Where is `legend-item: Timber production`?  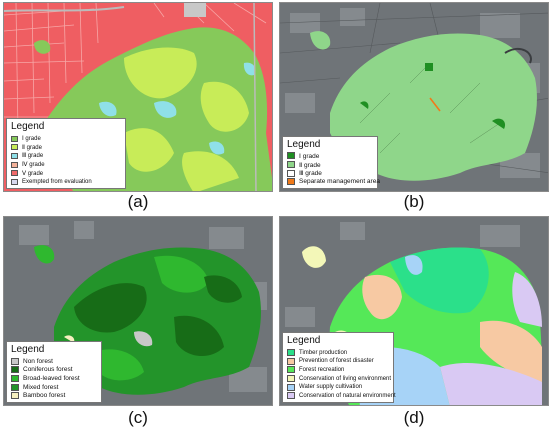
legend-item: Timber production is located at coordinates (338, 352).